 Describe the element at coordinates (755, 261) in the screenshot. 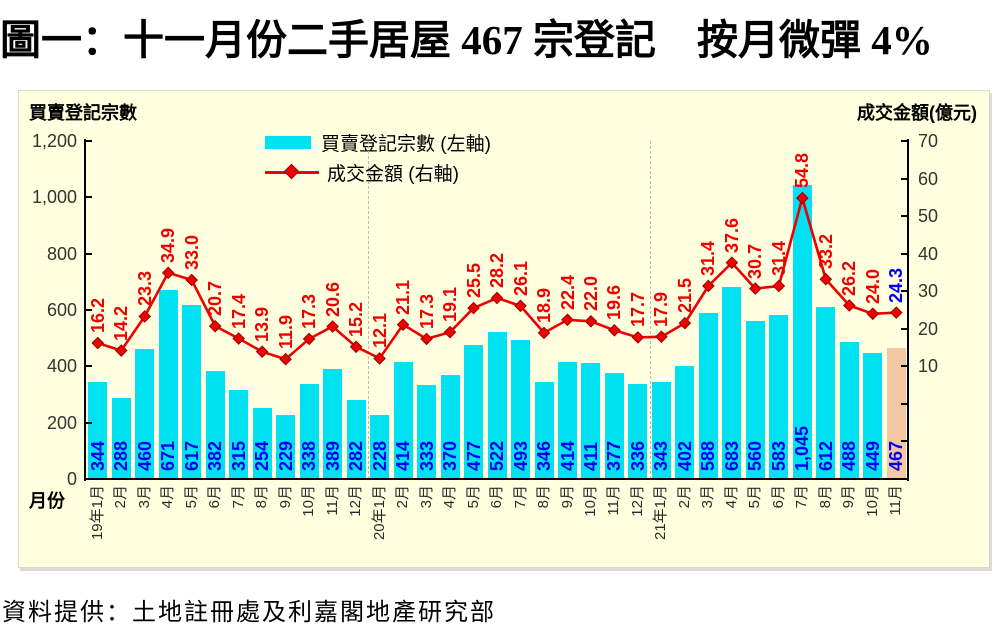

I see `line-value-label: 30.7` at that location.